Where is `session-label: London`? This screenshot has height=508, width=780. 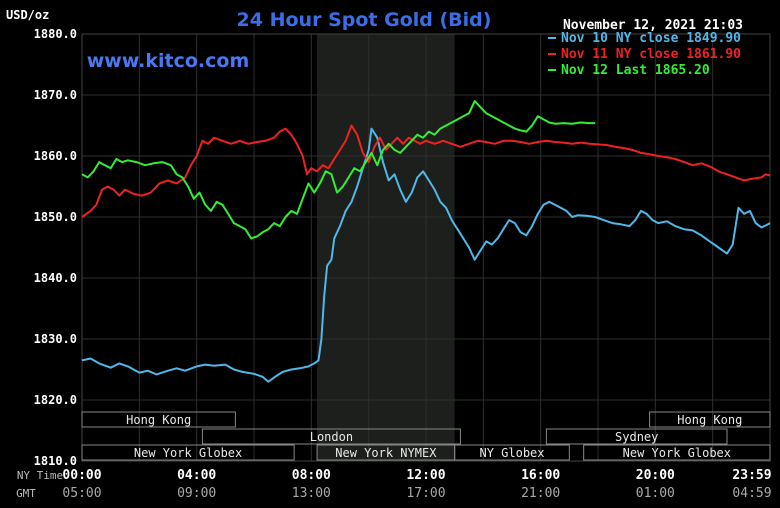
session-label: London is located at coordinates (331, 437).